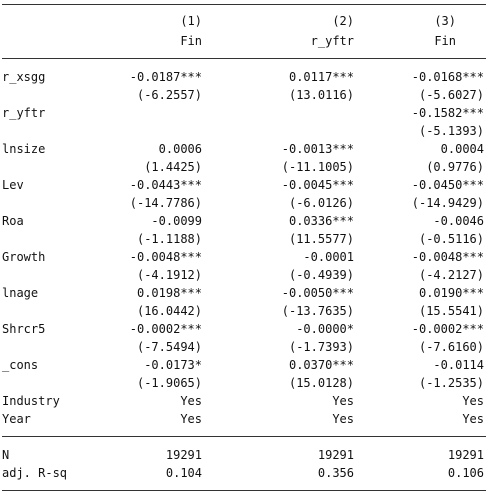 This screenshot has height=502, width=498. What do you see at coordinates (451, 347) in the screenshot?
I see `table-cell: (-7.6160)` at bounding box center [451, 347].